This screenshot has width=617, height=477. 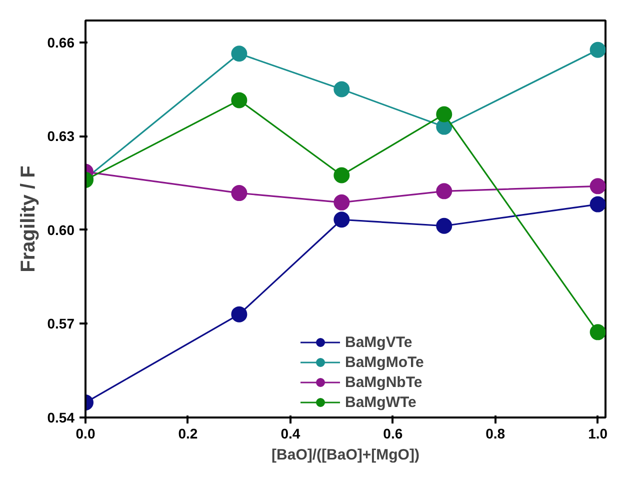 I want to click on legend-label: BaMgMoTe, so click(x=384, y=362).